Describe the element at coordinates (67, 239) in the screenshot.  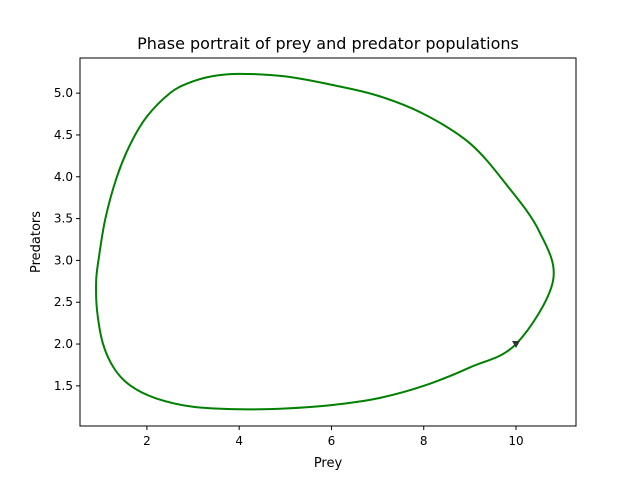
I see `y-axis: 1.5 2.0 2.5 3.0 3.5 4.0 4.5 5.0` at that location.